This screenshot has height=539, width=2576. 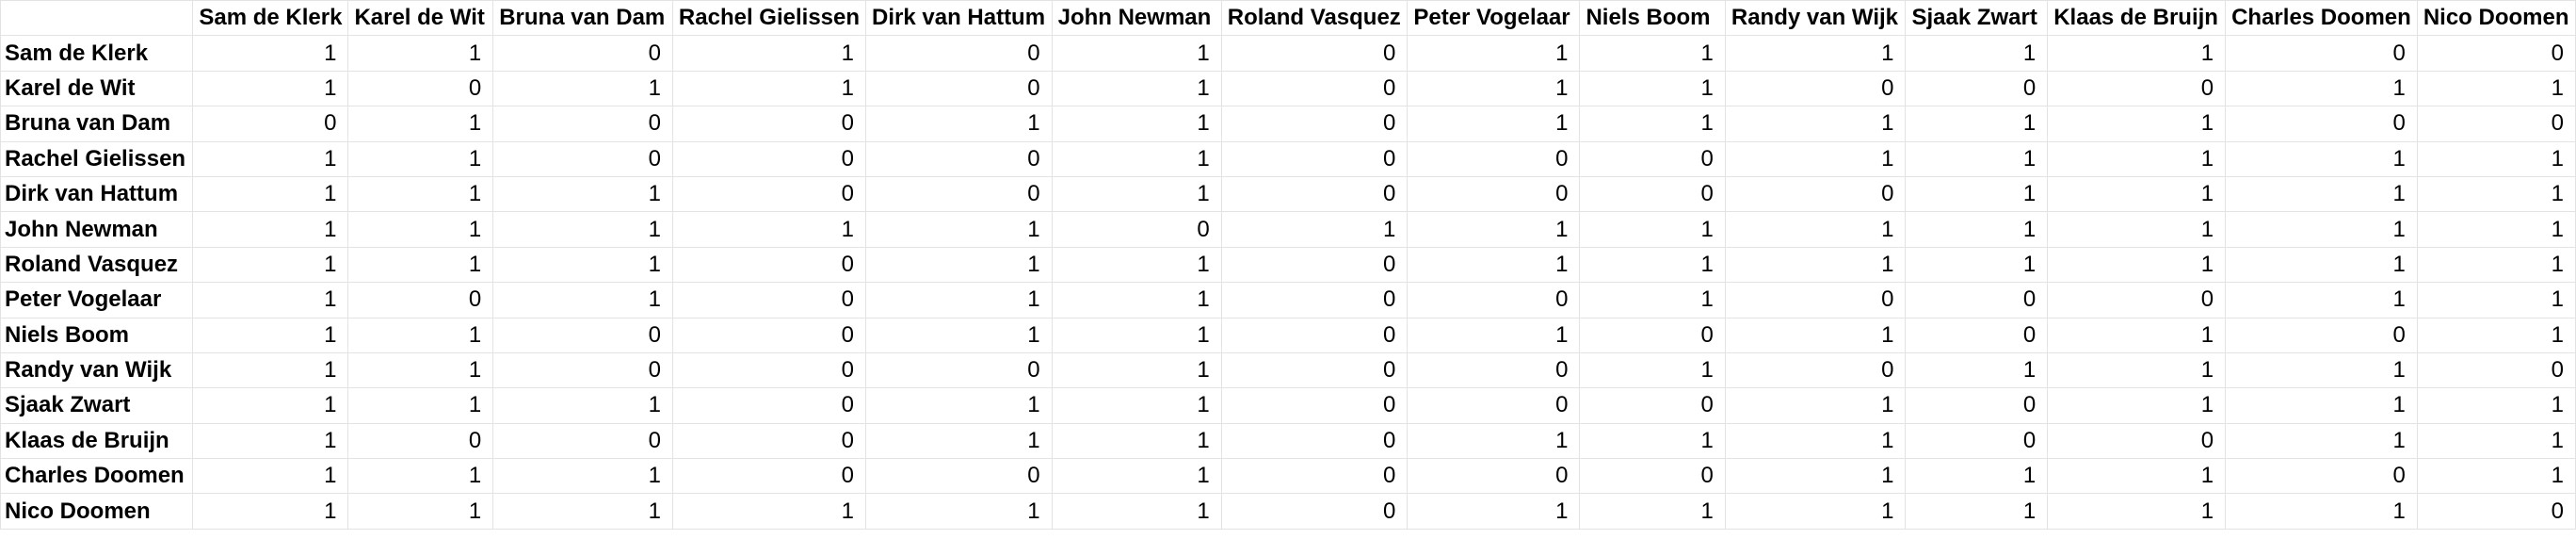 I want to click on row-header-cell: Rachel Gielissen, so click(x=97, y=158).